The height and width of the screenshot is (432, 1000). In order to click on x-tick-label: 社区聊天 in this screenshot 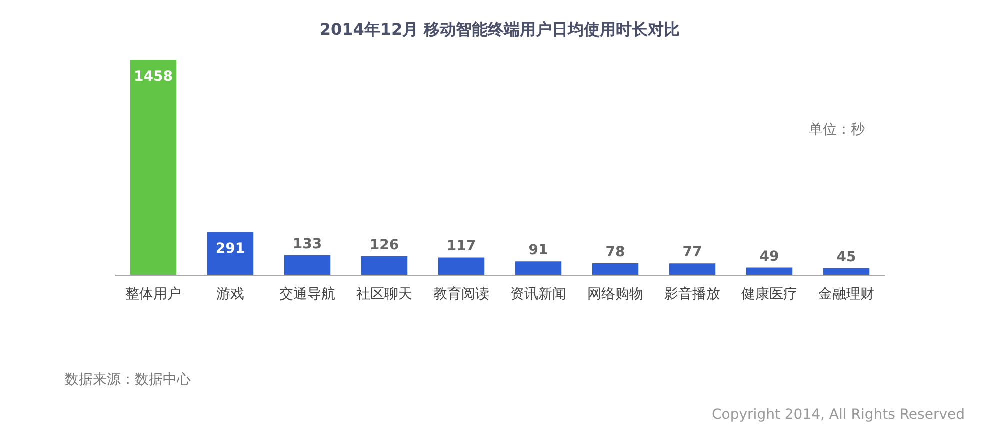, I will do `click(384, 294)`.